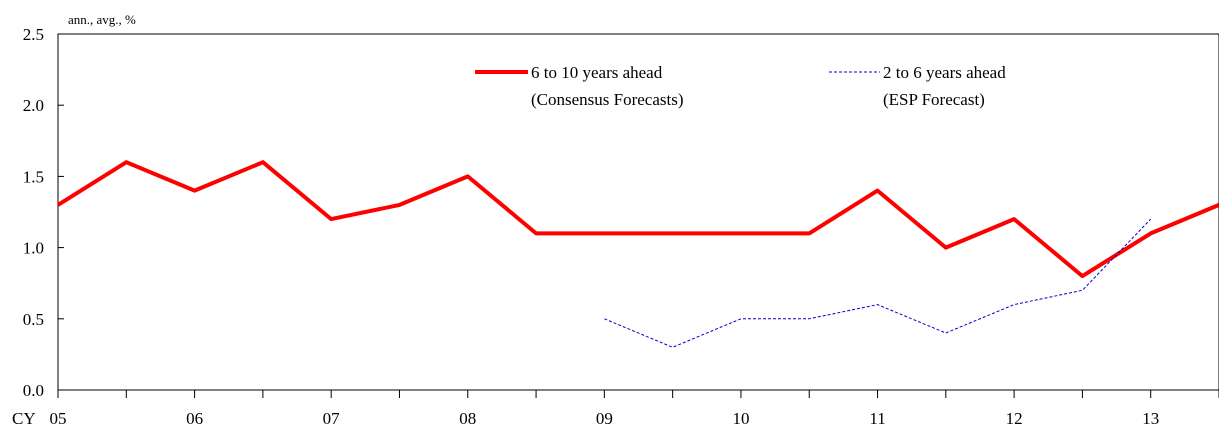  What do you see at coordinates (24, 418) in the screenshot?
I see `x-axis-prefix: CY` at bounding box center [24, 418].